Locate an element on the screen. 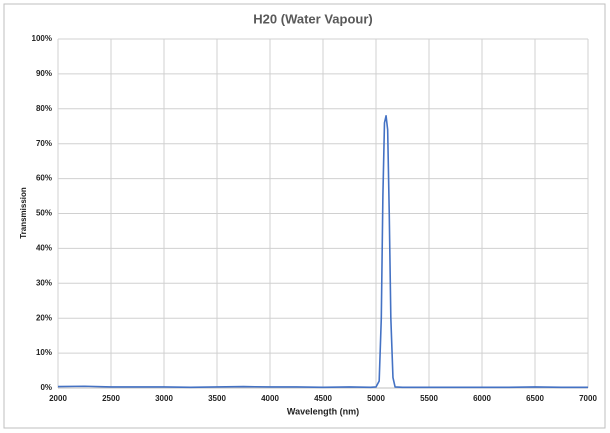 Image resolution: width=610 pixels, height=433 pixels. x-tick-label: 3500 is located at coordinates (217, 398).